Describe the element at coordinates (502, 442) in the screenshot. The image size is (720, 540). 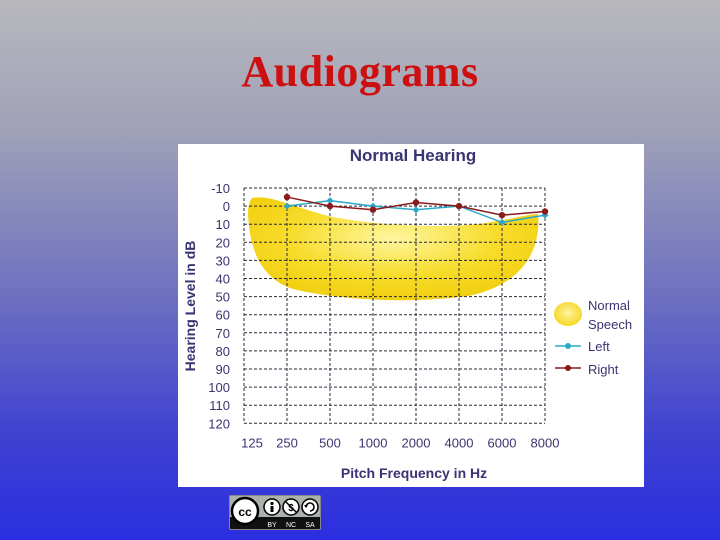
I see `x-tick-label: 6000` at that location.